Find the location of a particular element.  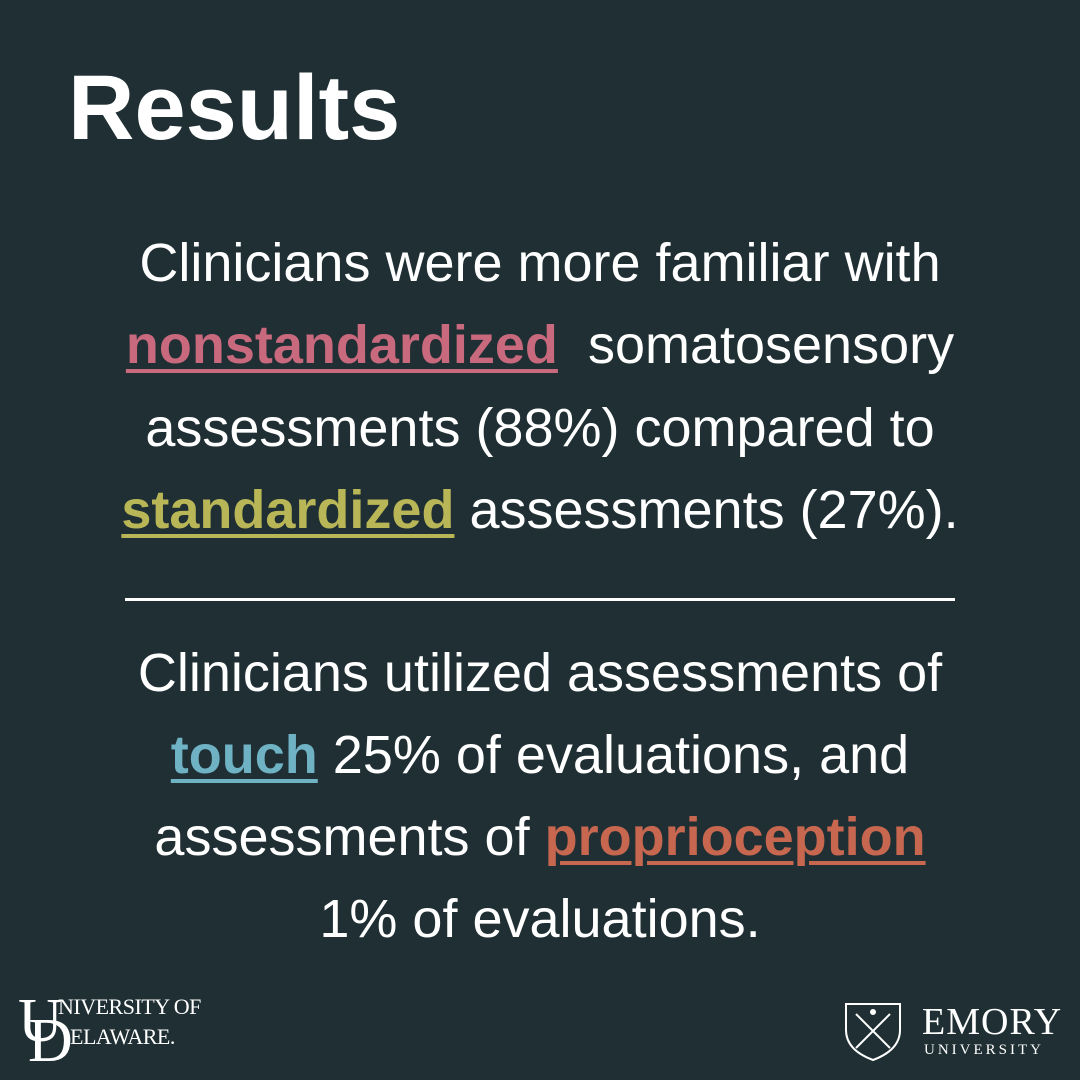

text-line: assessments (88%) compared to is located at coordinates (540, 428).